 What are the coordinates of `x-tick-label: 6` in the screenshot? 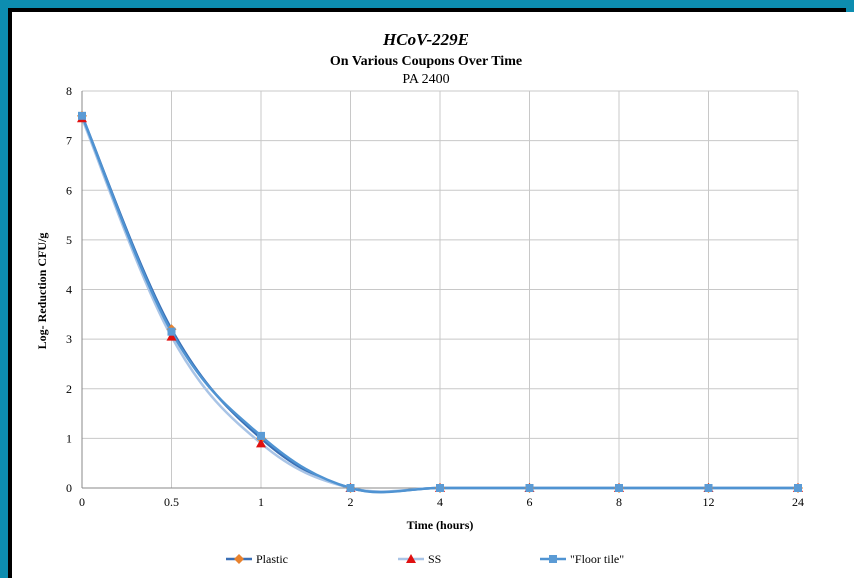 It's located at (530, 502).